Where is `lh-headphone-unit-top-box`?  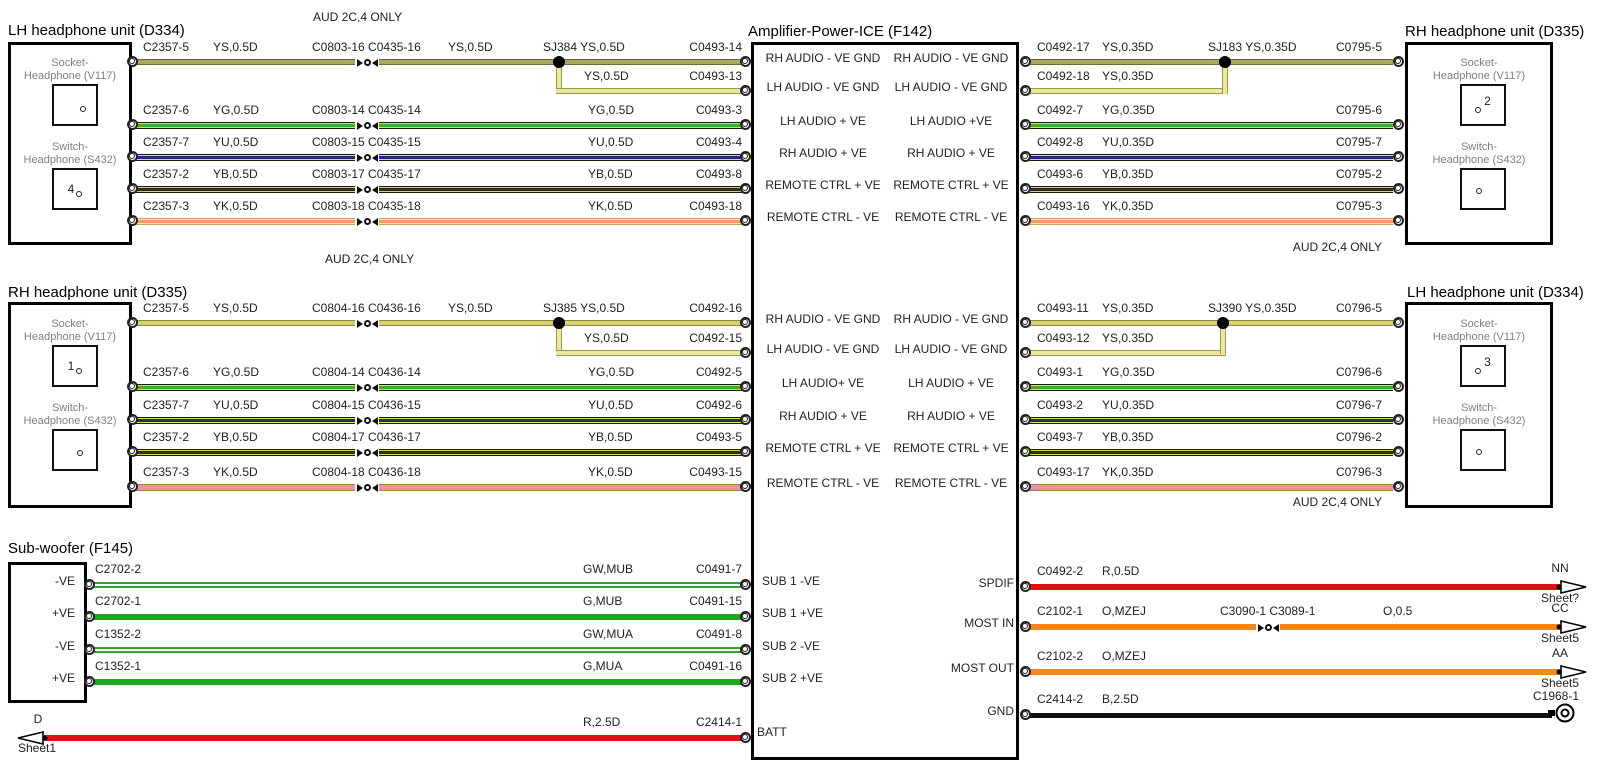 lh-headphone-unit-top-box is located at coordinates (70, 143).